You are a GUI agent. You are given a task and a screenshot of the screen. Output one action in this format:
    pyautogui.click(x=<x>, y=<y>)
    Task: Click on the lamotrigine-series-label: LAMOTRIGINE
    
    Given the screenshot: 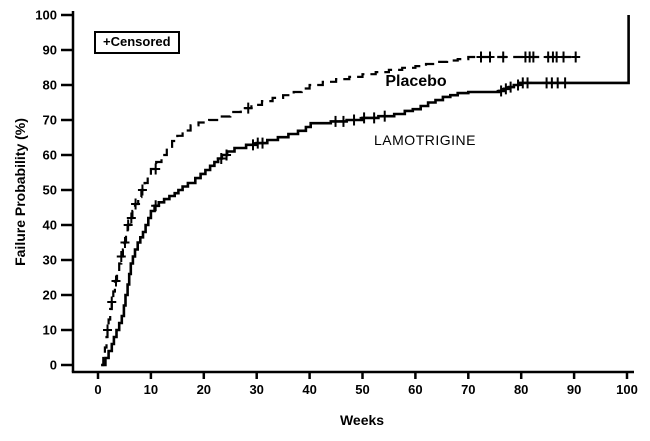 What is the action you would take?
    pyautogui.click(x=425, y=140)
    